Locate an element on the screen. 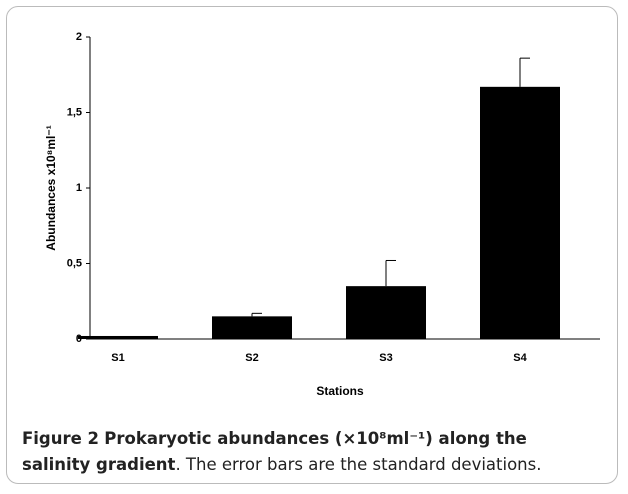 The height and width of the screenshot is (494, 628). x-tick-label: S2 is located at coordinates (251, 358).